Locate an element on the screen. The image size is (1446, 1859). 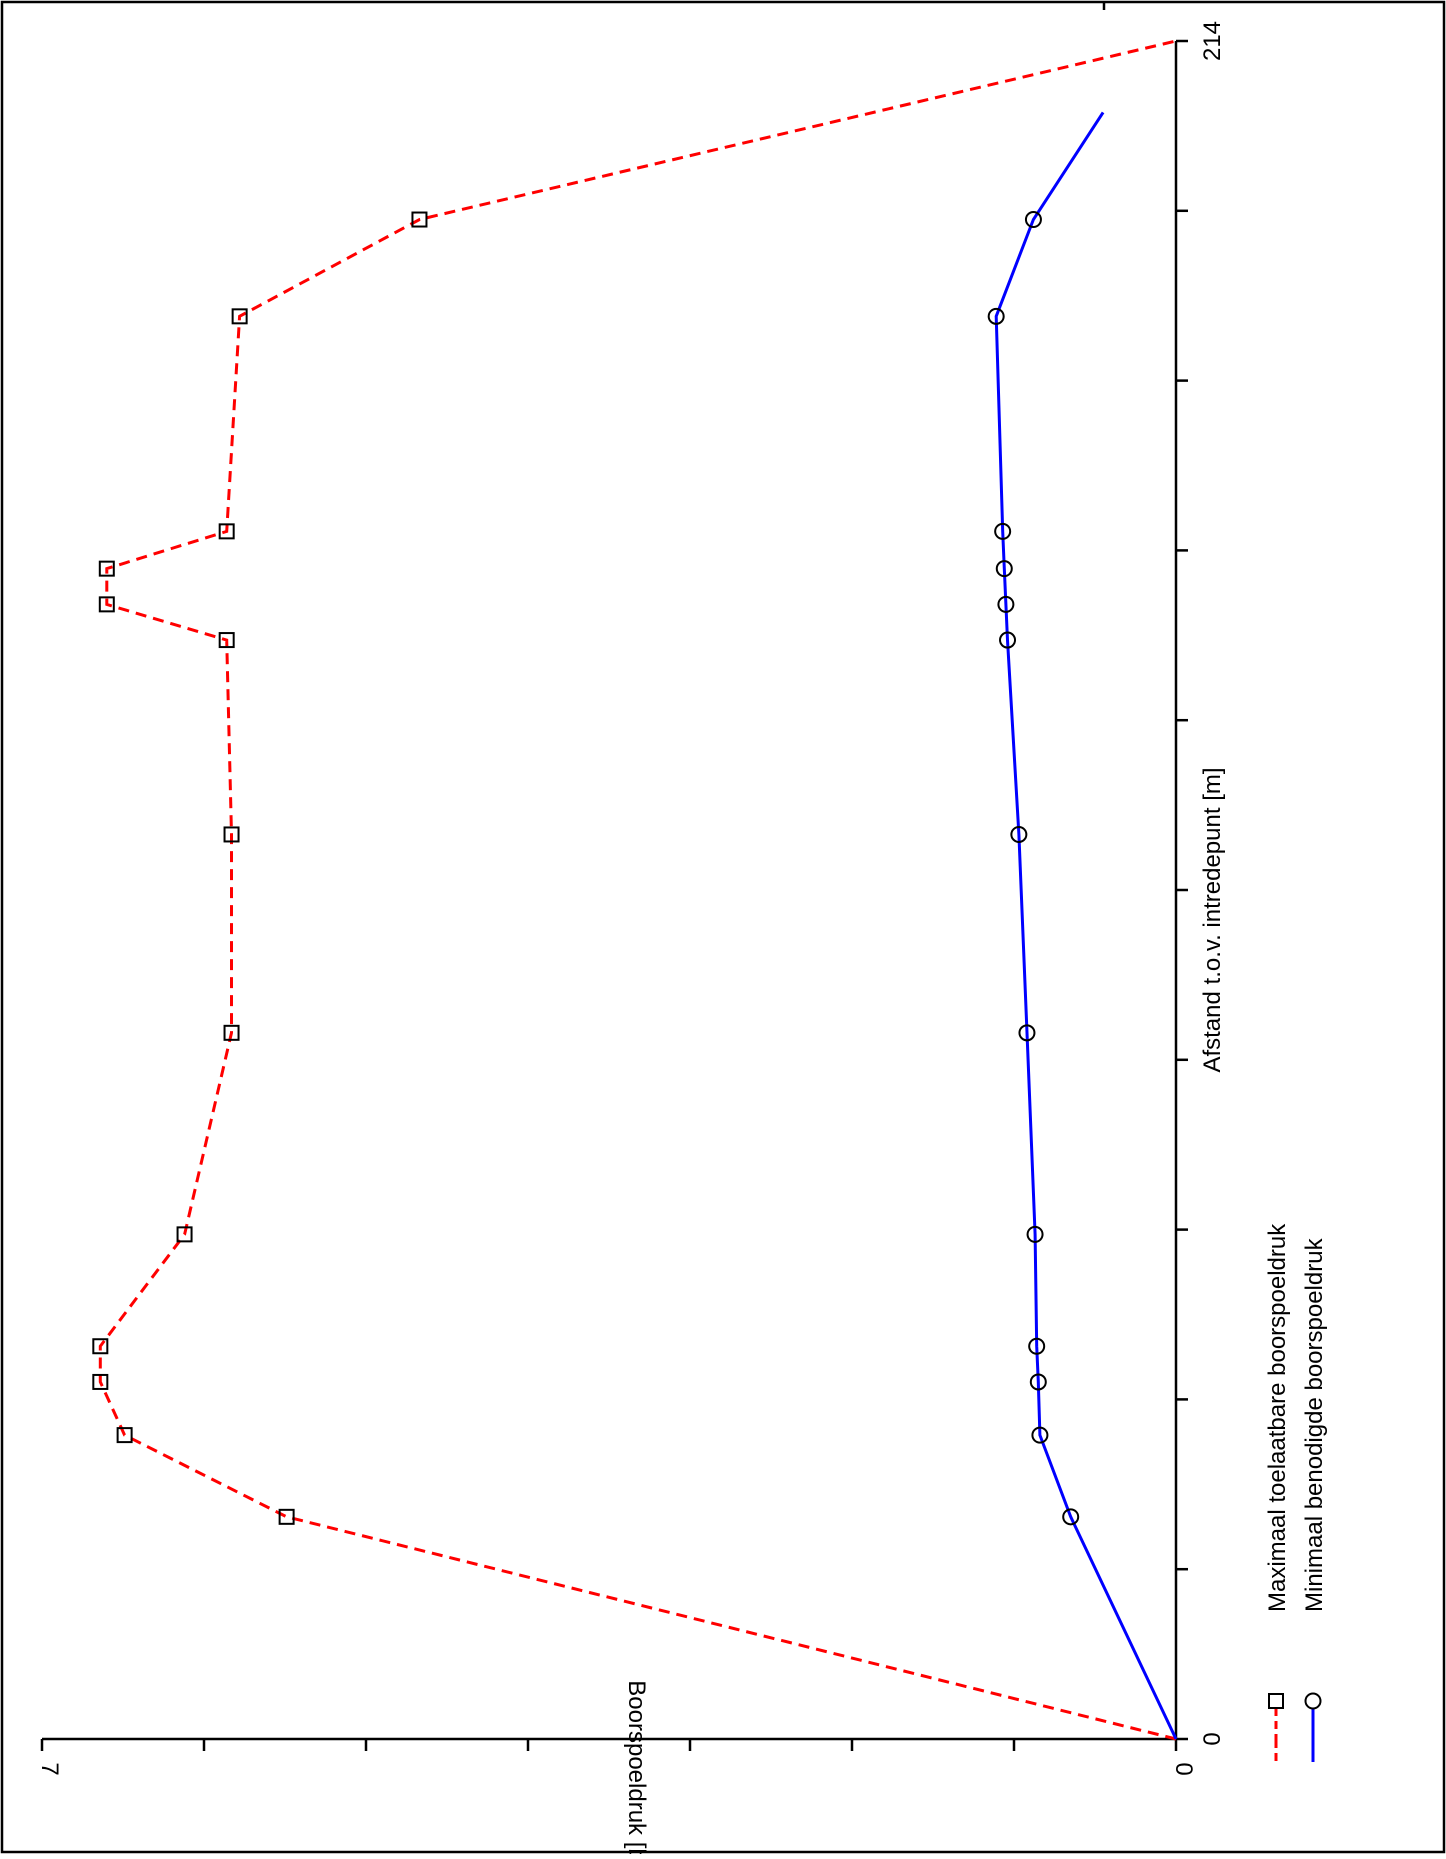
legend-label-2: Minimaal benodigde boorspoeldruk is located at coordinates (1314, 1424).